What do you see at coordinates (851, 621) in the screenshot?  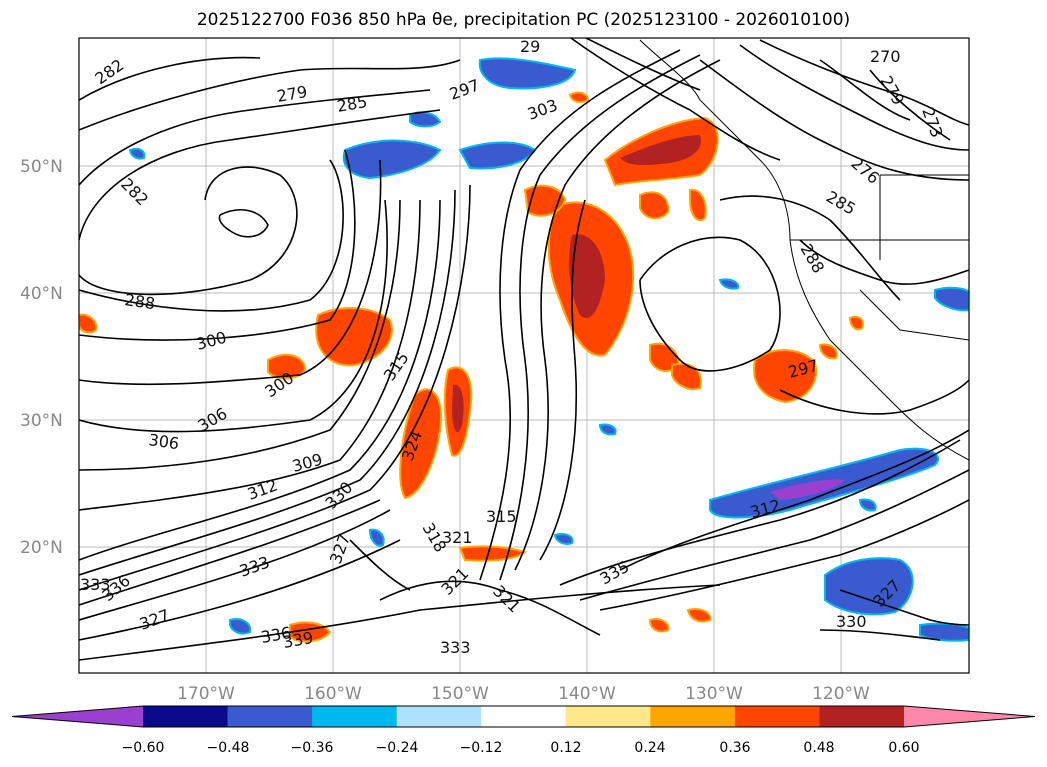 I see `contour-label: 330` at bounding box center [851, 621].